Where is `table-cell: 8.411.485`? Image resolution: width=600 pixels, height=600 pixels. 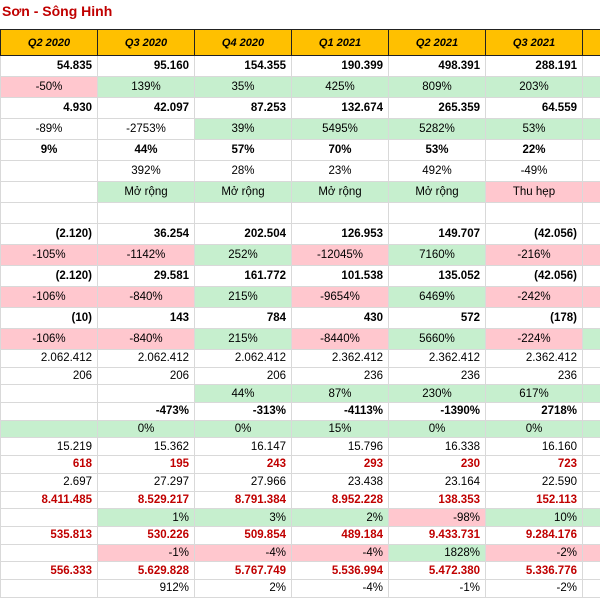
table-cell: 8.411.485 is located at coordinates (49, 500).